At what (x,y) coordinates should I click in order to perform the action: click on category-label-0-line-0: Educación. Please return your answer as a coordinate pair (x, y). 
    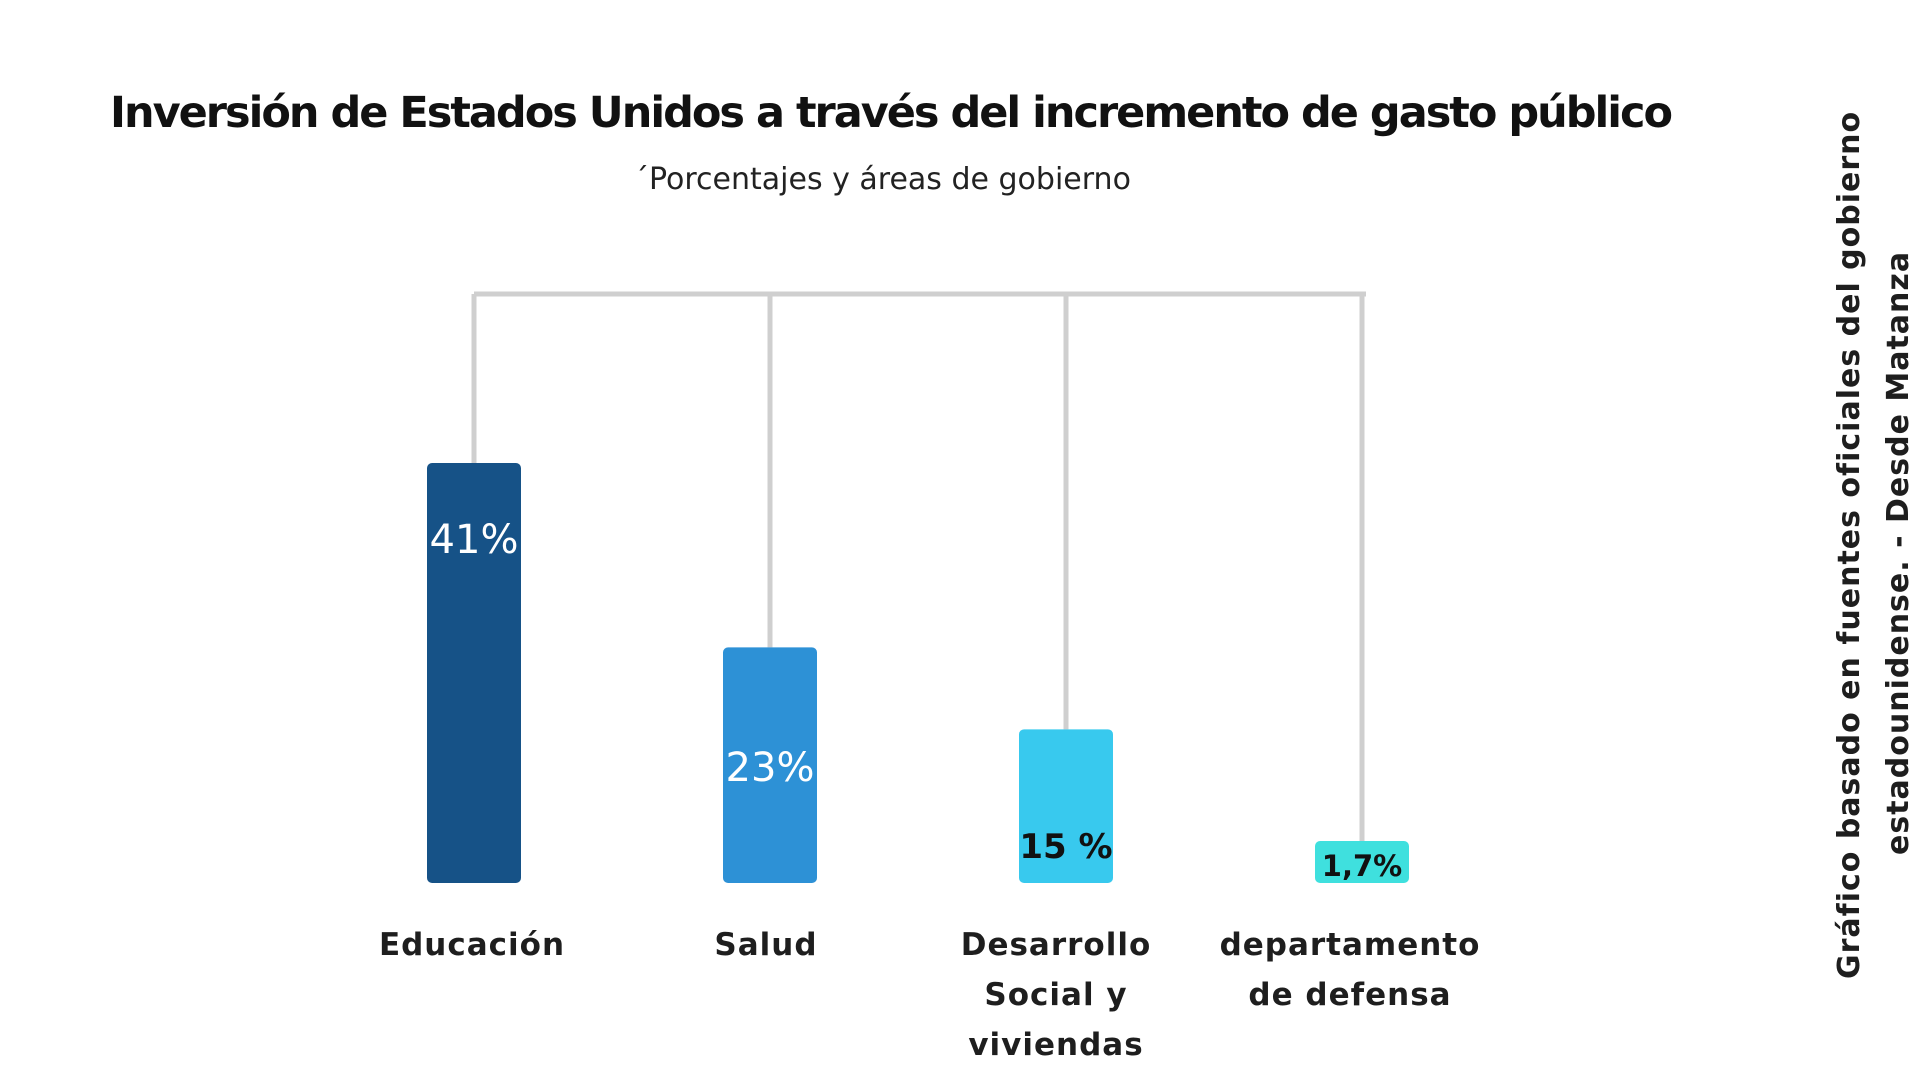
    Looking at the image, I should click on (472, 945).